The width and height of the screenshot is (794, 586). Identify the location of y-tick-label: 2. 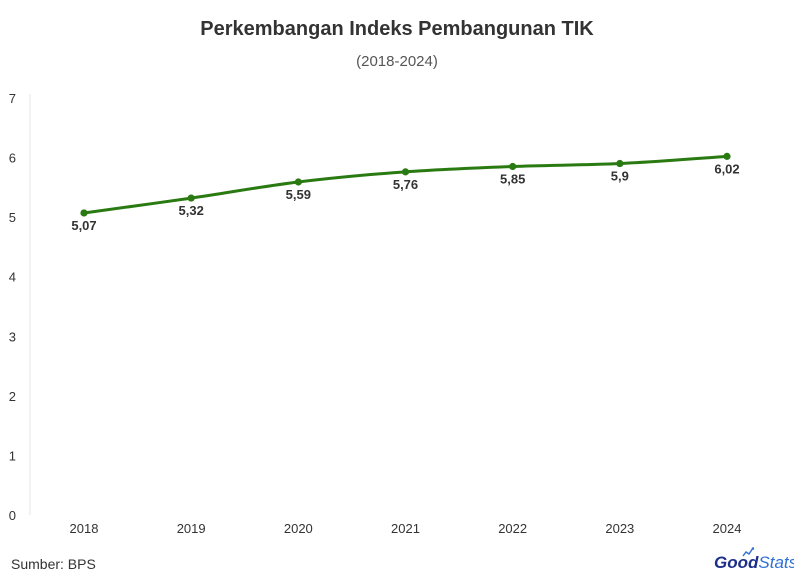
(12, 396).